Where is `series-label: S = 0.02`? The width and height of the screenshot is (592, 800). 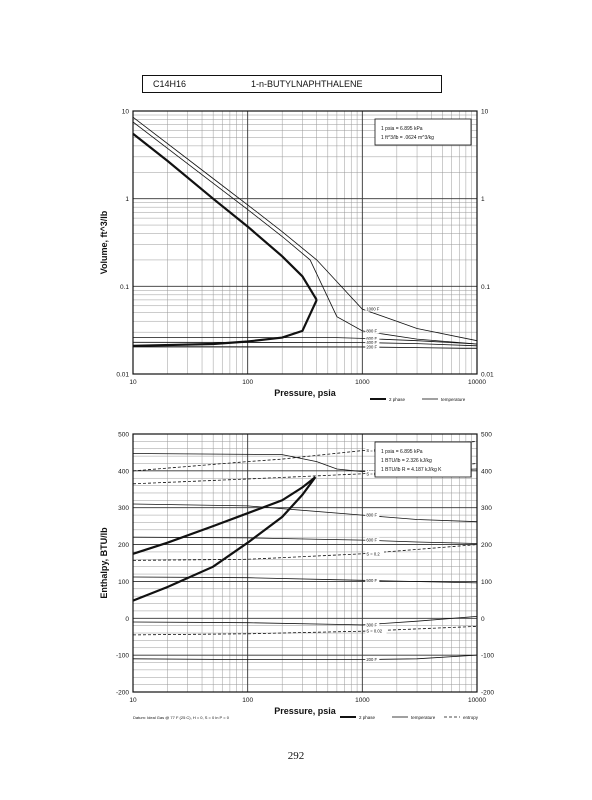
series-label: S = 0.02 is located at coordinates (374, 631).